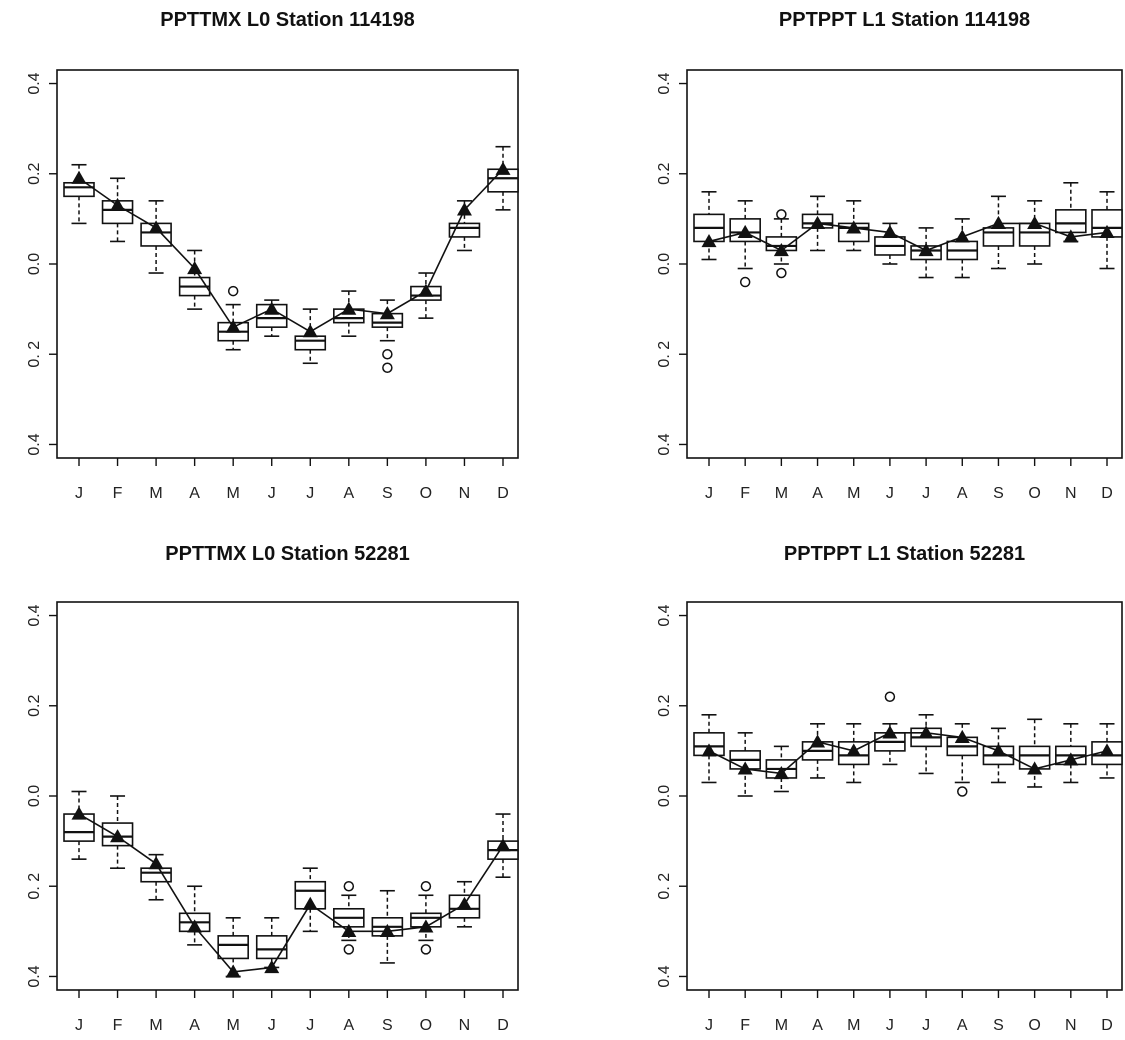  Describe the element at coordinates (745, 244) in the screenshot. I see `box-F` at that location.